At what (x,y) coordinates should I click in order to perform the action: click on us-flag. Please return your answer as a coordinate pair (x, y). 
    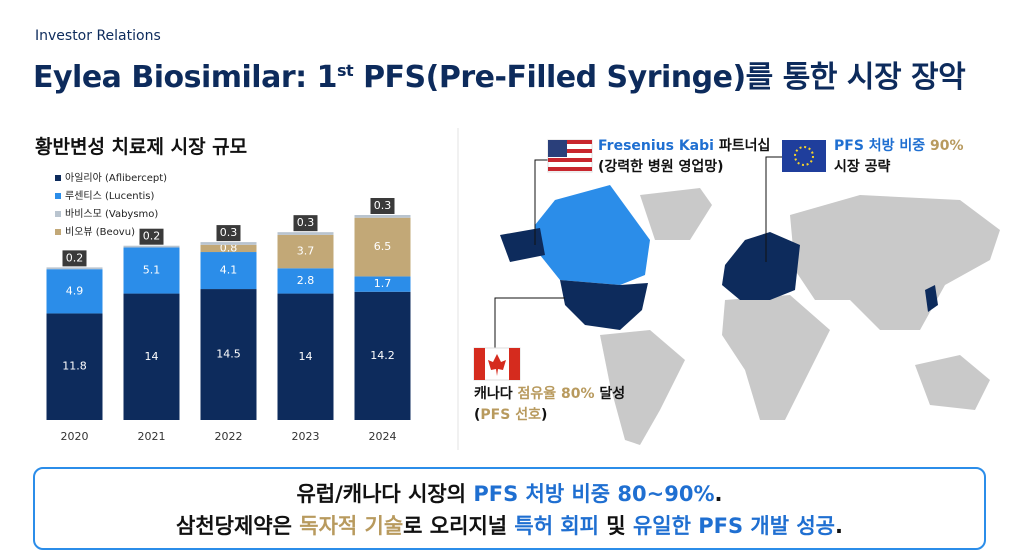
    Looking at the image, I should click on (570, 156).